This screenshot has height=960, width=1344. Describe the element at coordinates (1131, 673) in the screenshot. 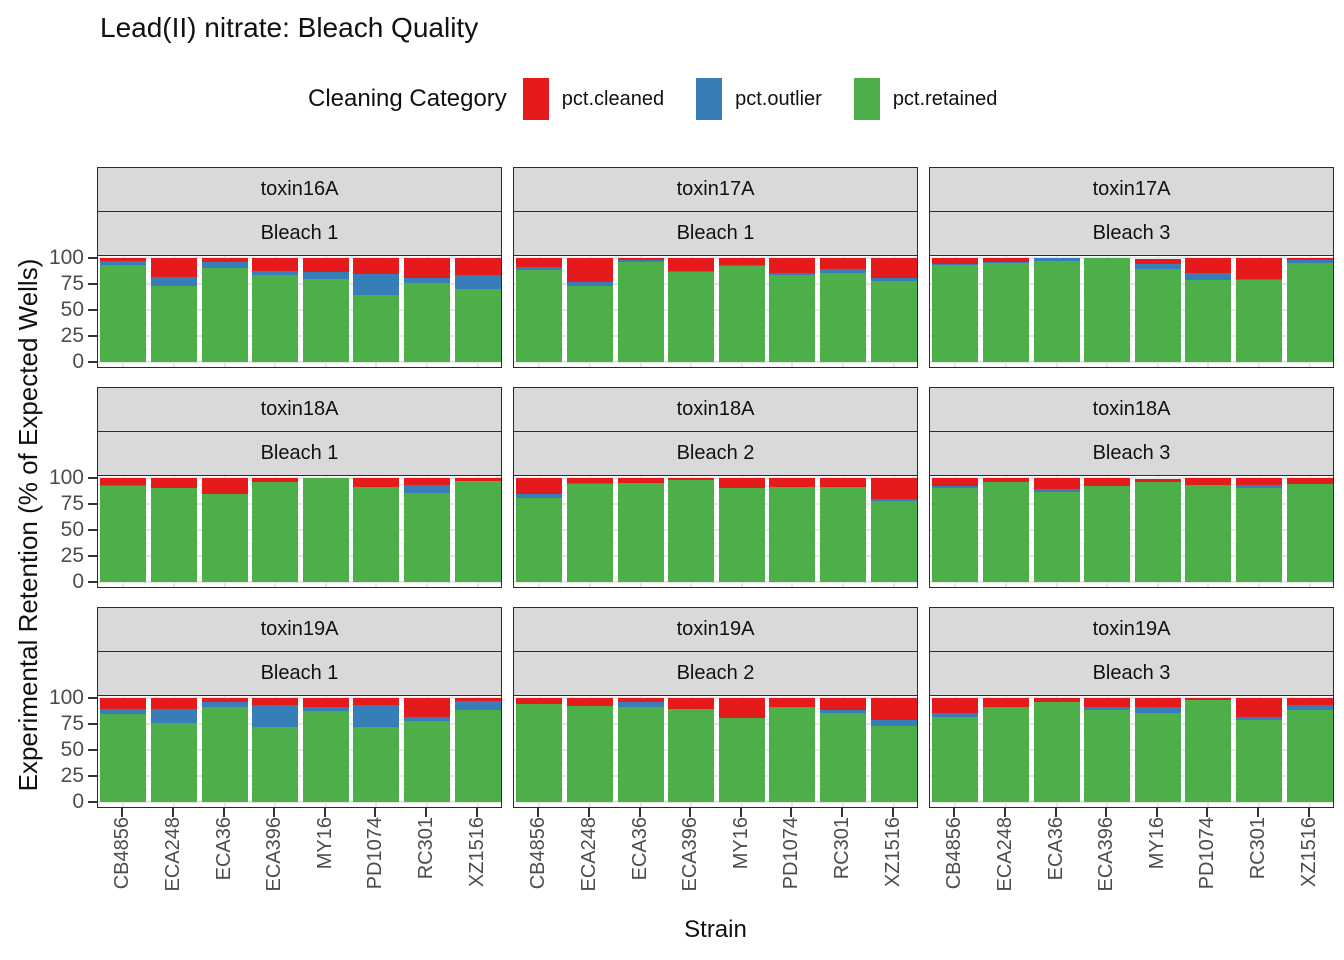

I see `facet-strip-bleach: Bleach 3` at that location.